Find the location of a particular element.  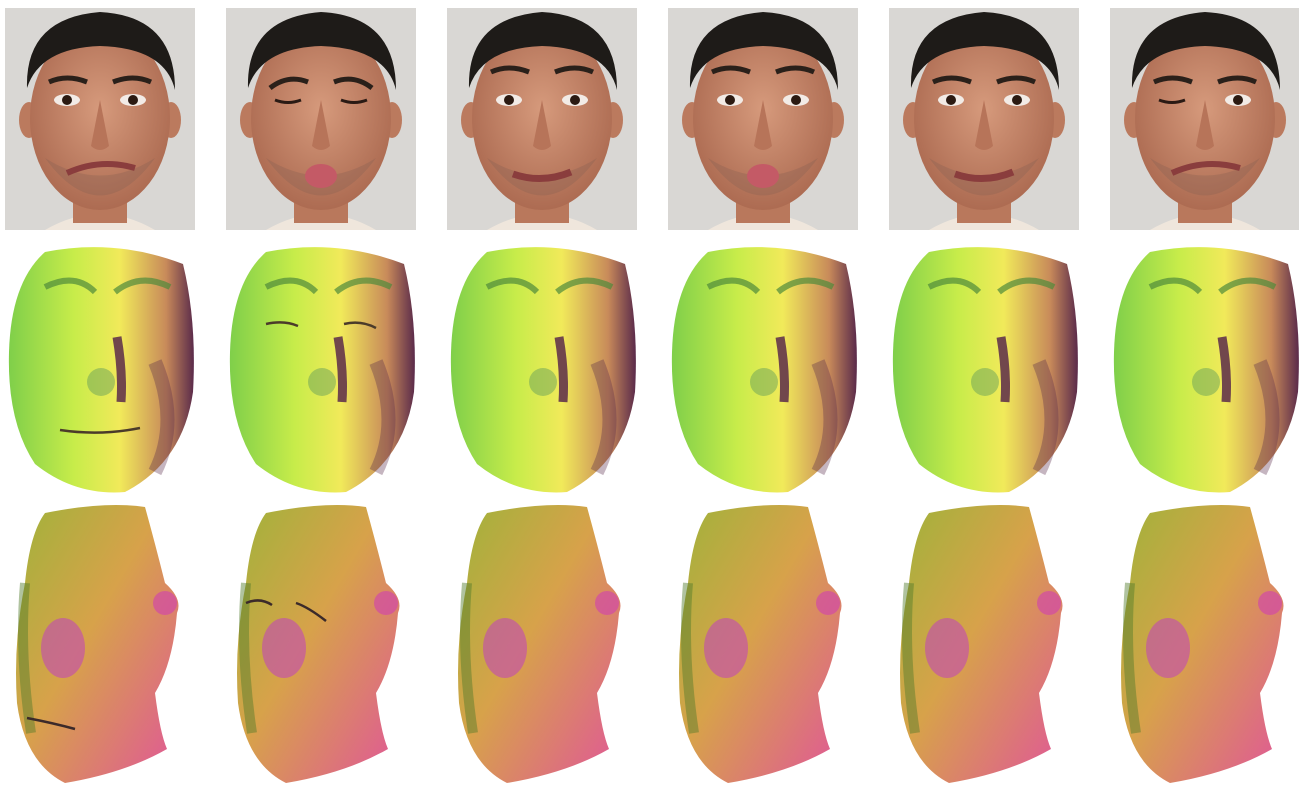

side-mesh-pucker-raised is located at coordinates (763, 644).